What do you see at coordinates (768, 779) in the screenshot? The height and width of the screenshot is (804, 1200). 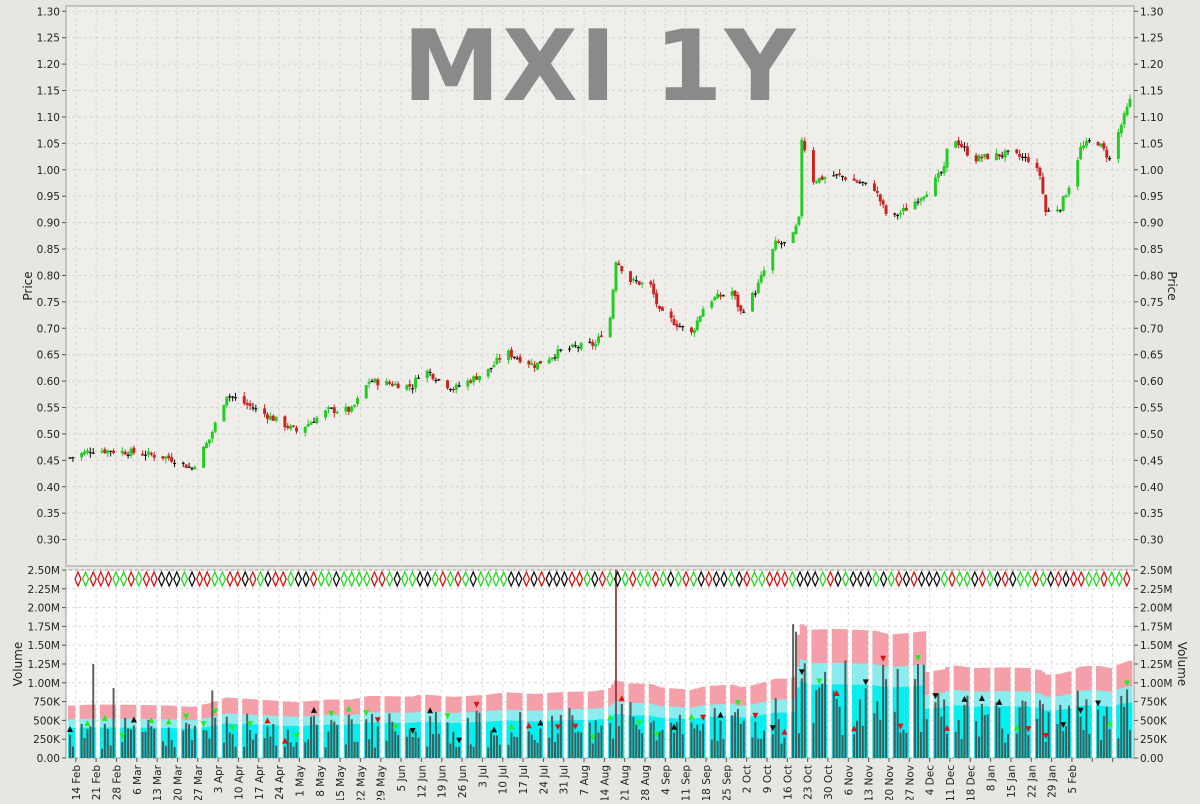 I see `date-tick-label: 9 Oct` at bounding box center [768, 779].